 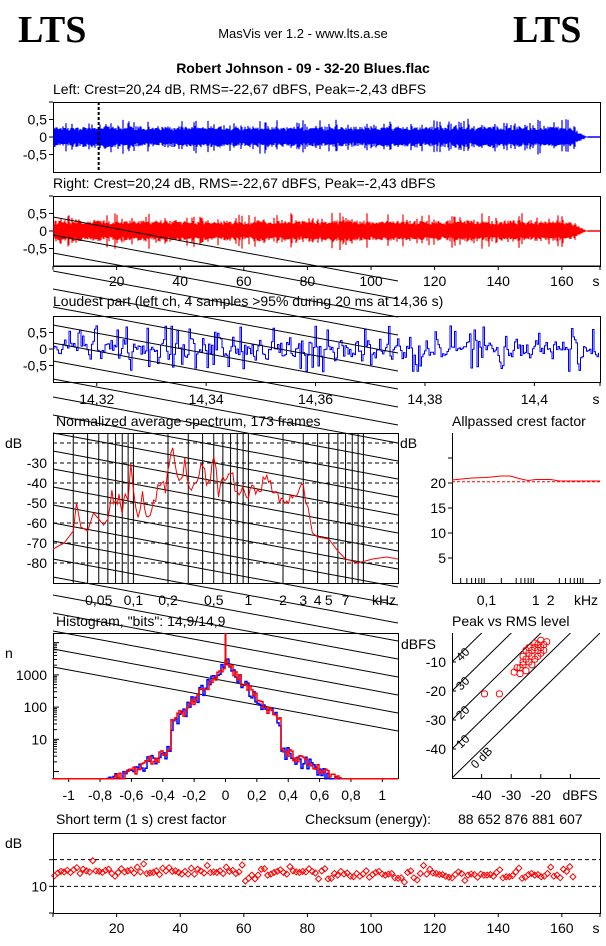 What do you see at coordinates (134, 600) in the screenshot?
I see `spectrum-xtick-label: 0,1` at bounding box center [134, 600].